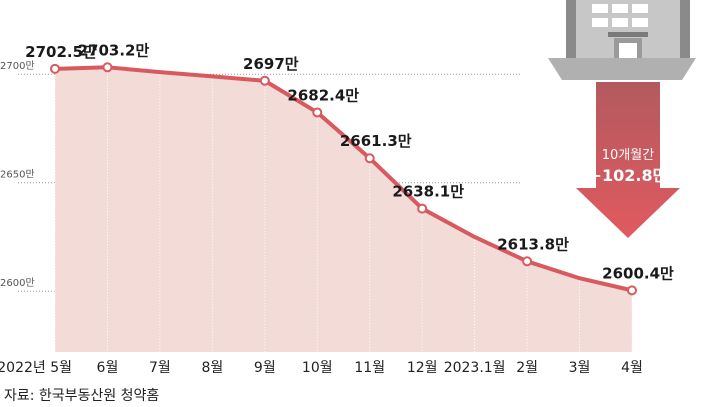 The height and width of the screenshot is (407, 705). What do you see at coordinates (527, 368) in the screenshot?
I see `x-tick-label: 2월` at bounding box center [527, 368].